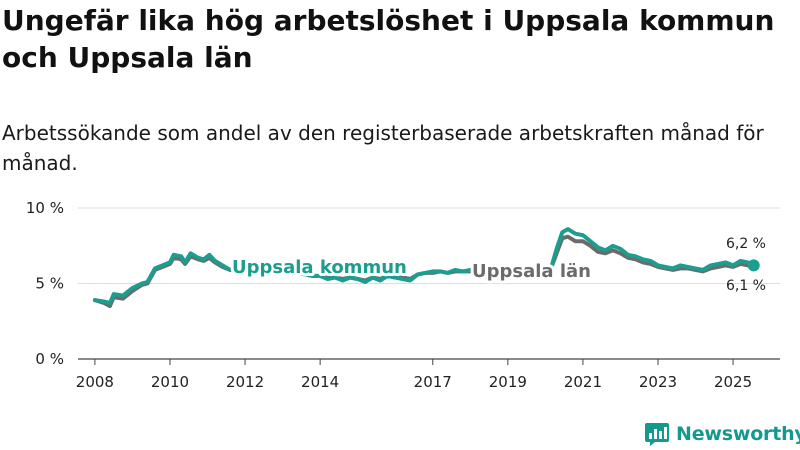  What do you see at coordinates (320, 382) in the screenshot?
I see `x-tick-label: 2014` at bounding box center [320, 382].